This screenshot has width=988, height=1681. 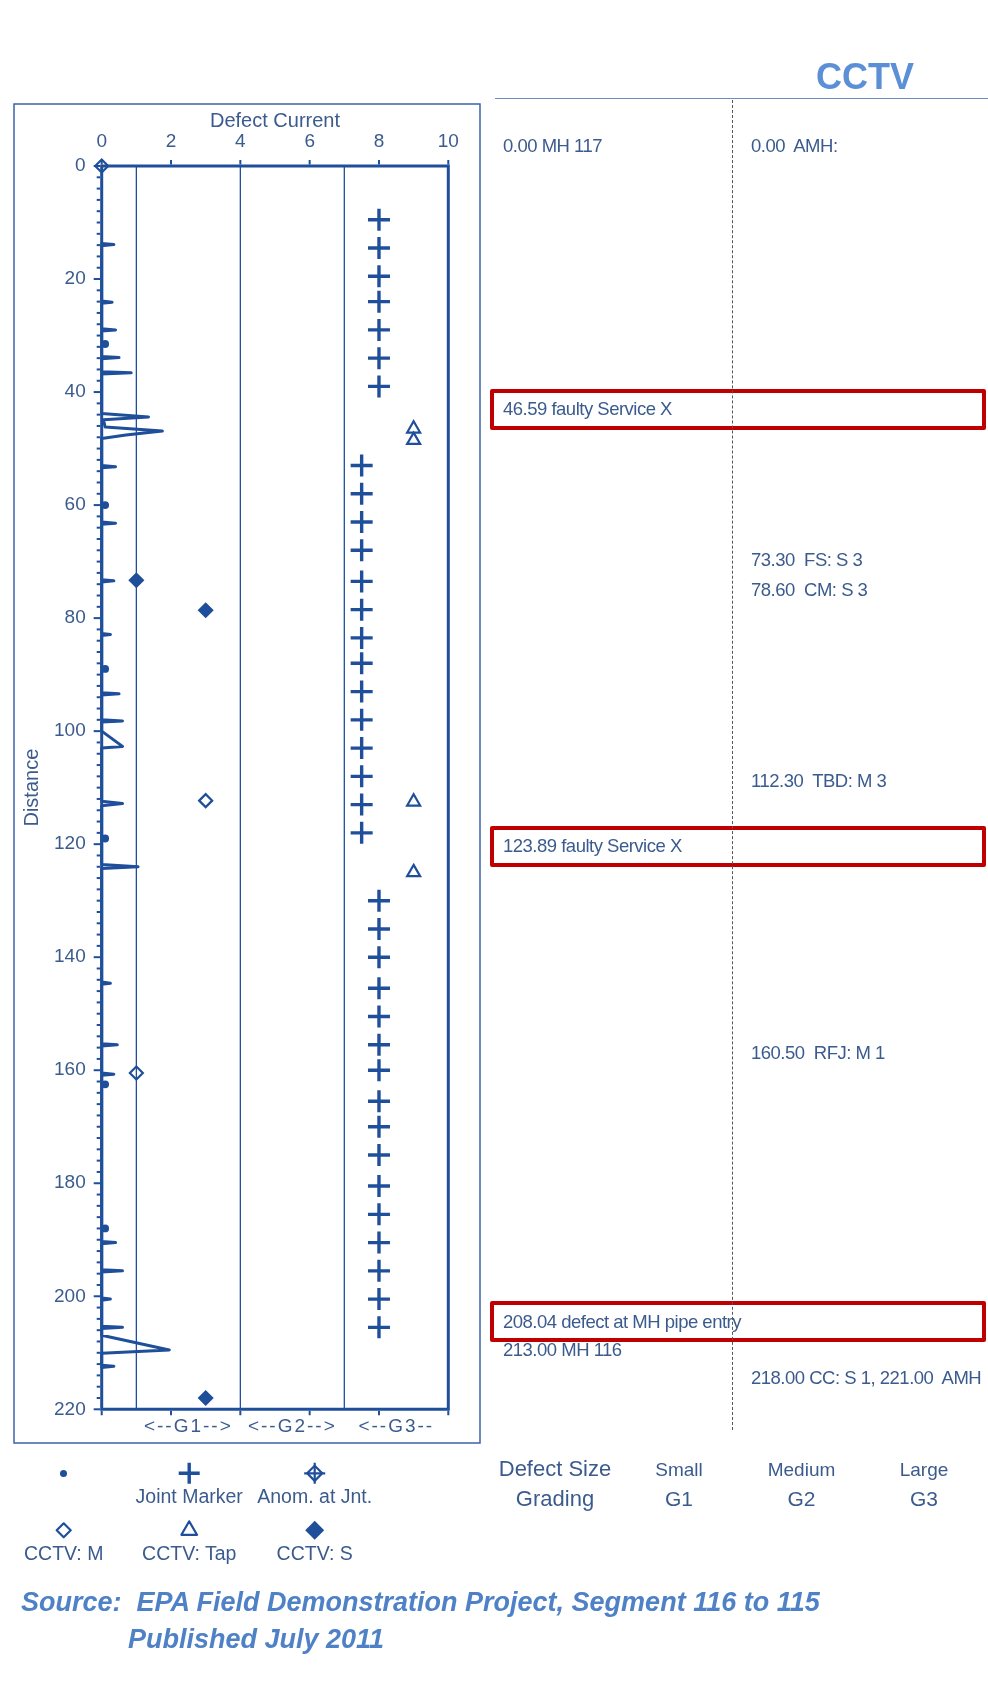 I want to click on x-tick-label: 4, so click(x=241, y=140).